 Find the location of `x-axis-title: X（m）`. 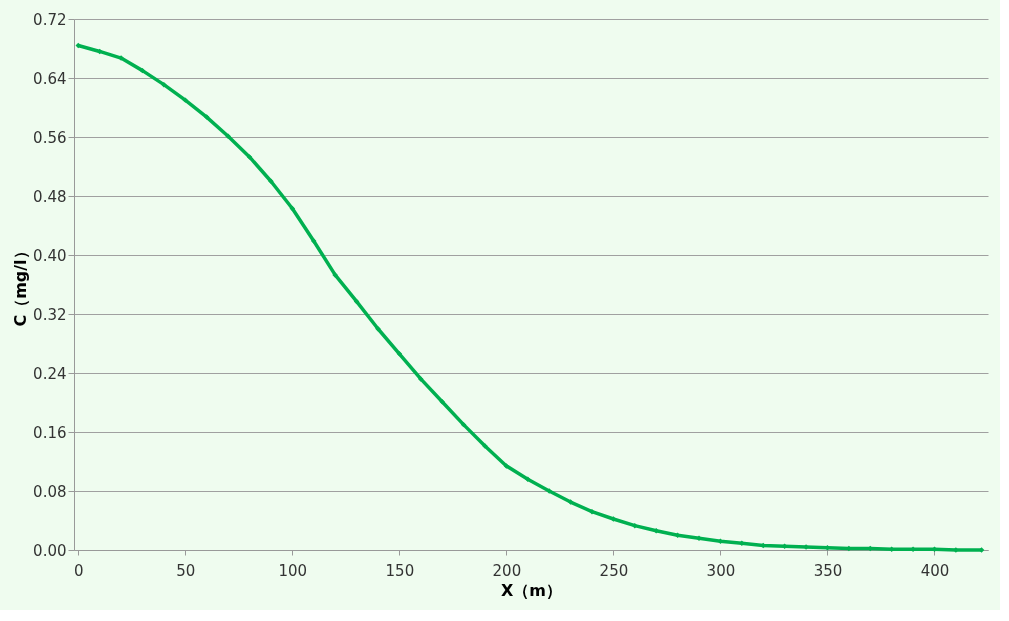

x-axis-title: X（m） is located at coordinates (531, 590).